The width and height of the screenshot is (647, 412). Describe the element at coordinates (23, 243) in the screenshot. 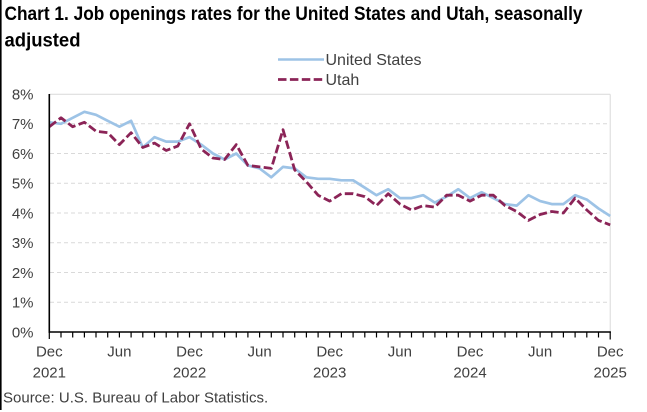

I see `svg-text: 3%` at that location.